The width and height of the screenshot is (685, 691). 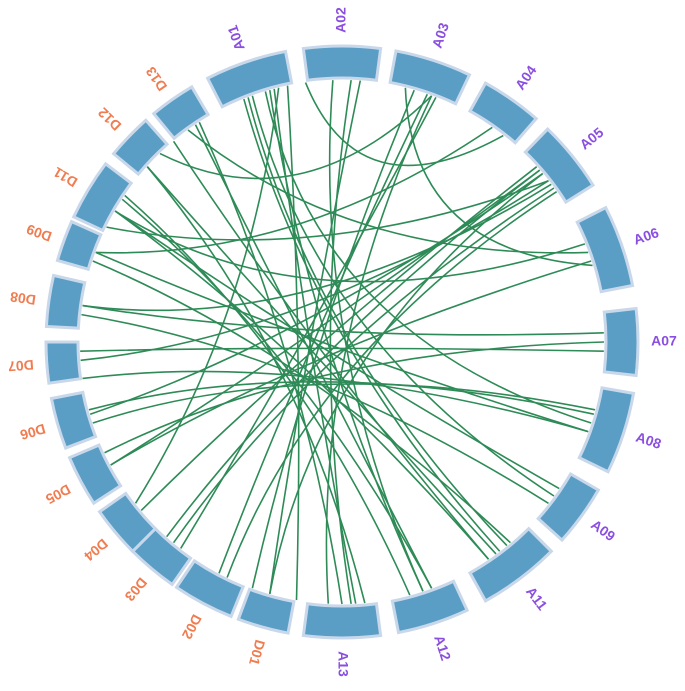 I want to click on segment-label: D05, so click(x=58, y=494).